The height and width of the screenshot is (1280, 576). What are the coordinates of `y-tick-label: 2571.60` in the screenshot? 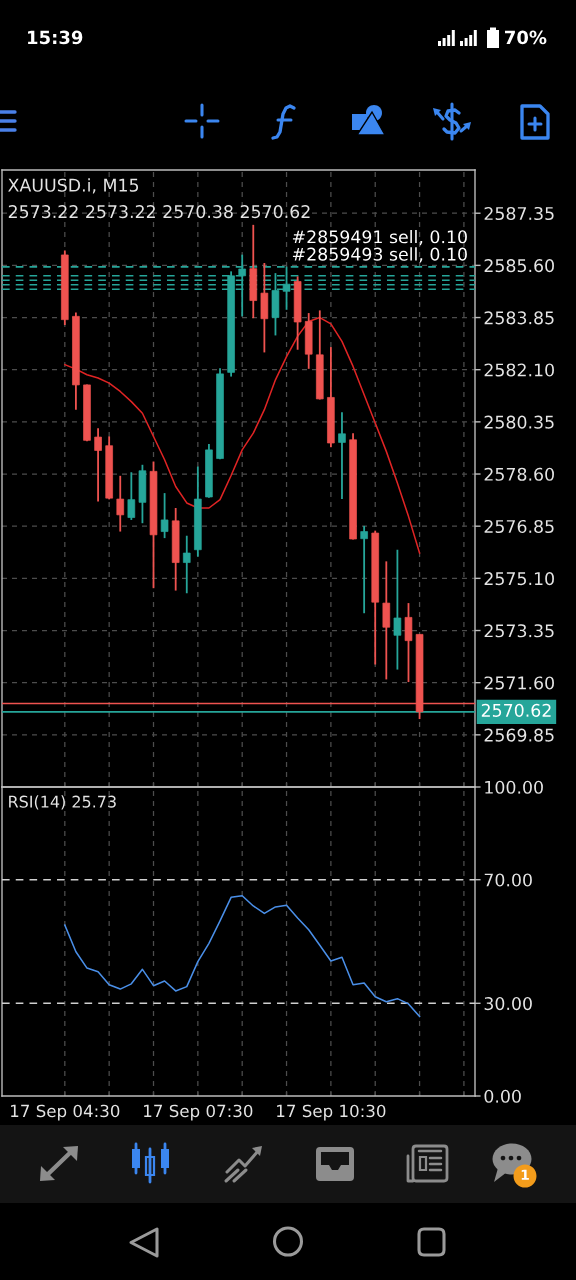 It's located at (519, 683).